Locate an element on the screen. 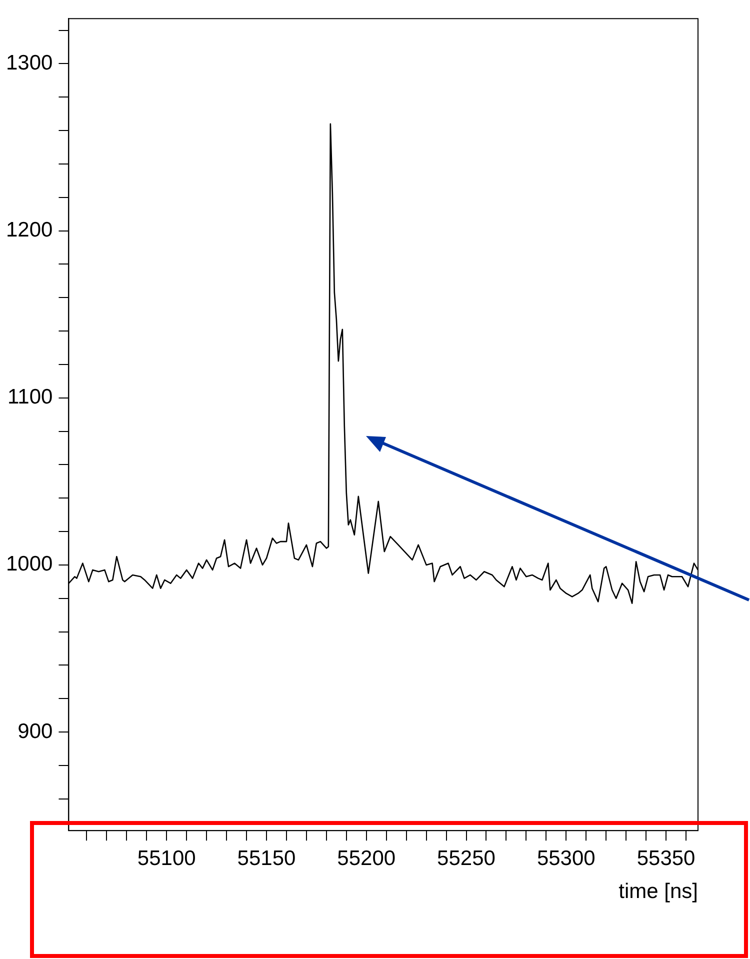 Image resolution: width=750 pixels, height=959 pixels. y-tick-label: 1100 is located at coordinates (30, 397).